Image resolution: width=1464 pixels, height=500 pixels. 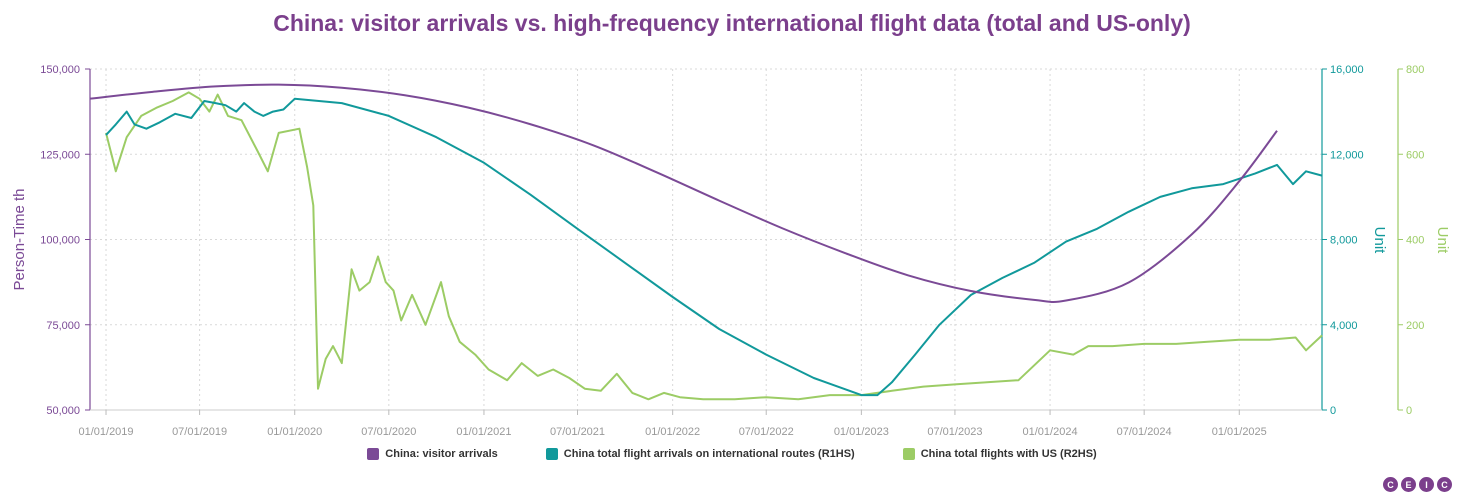 I want to click on right1-tick-label: 4,000, so click(x=1344, y=326).